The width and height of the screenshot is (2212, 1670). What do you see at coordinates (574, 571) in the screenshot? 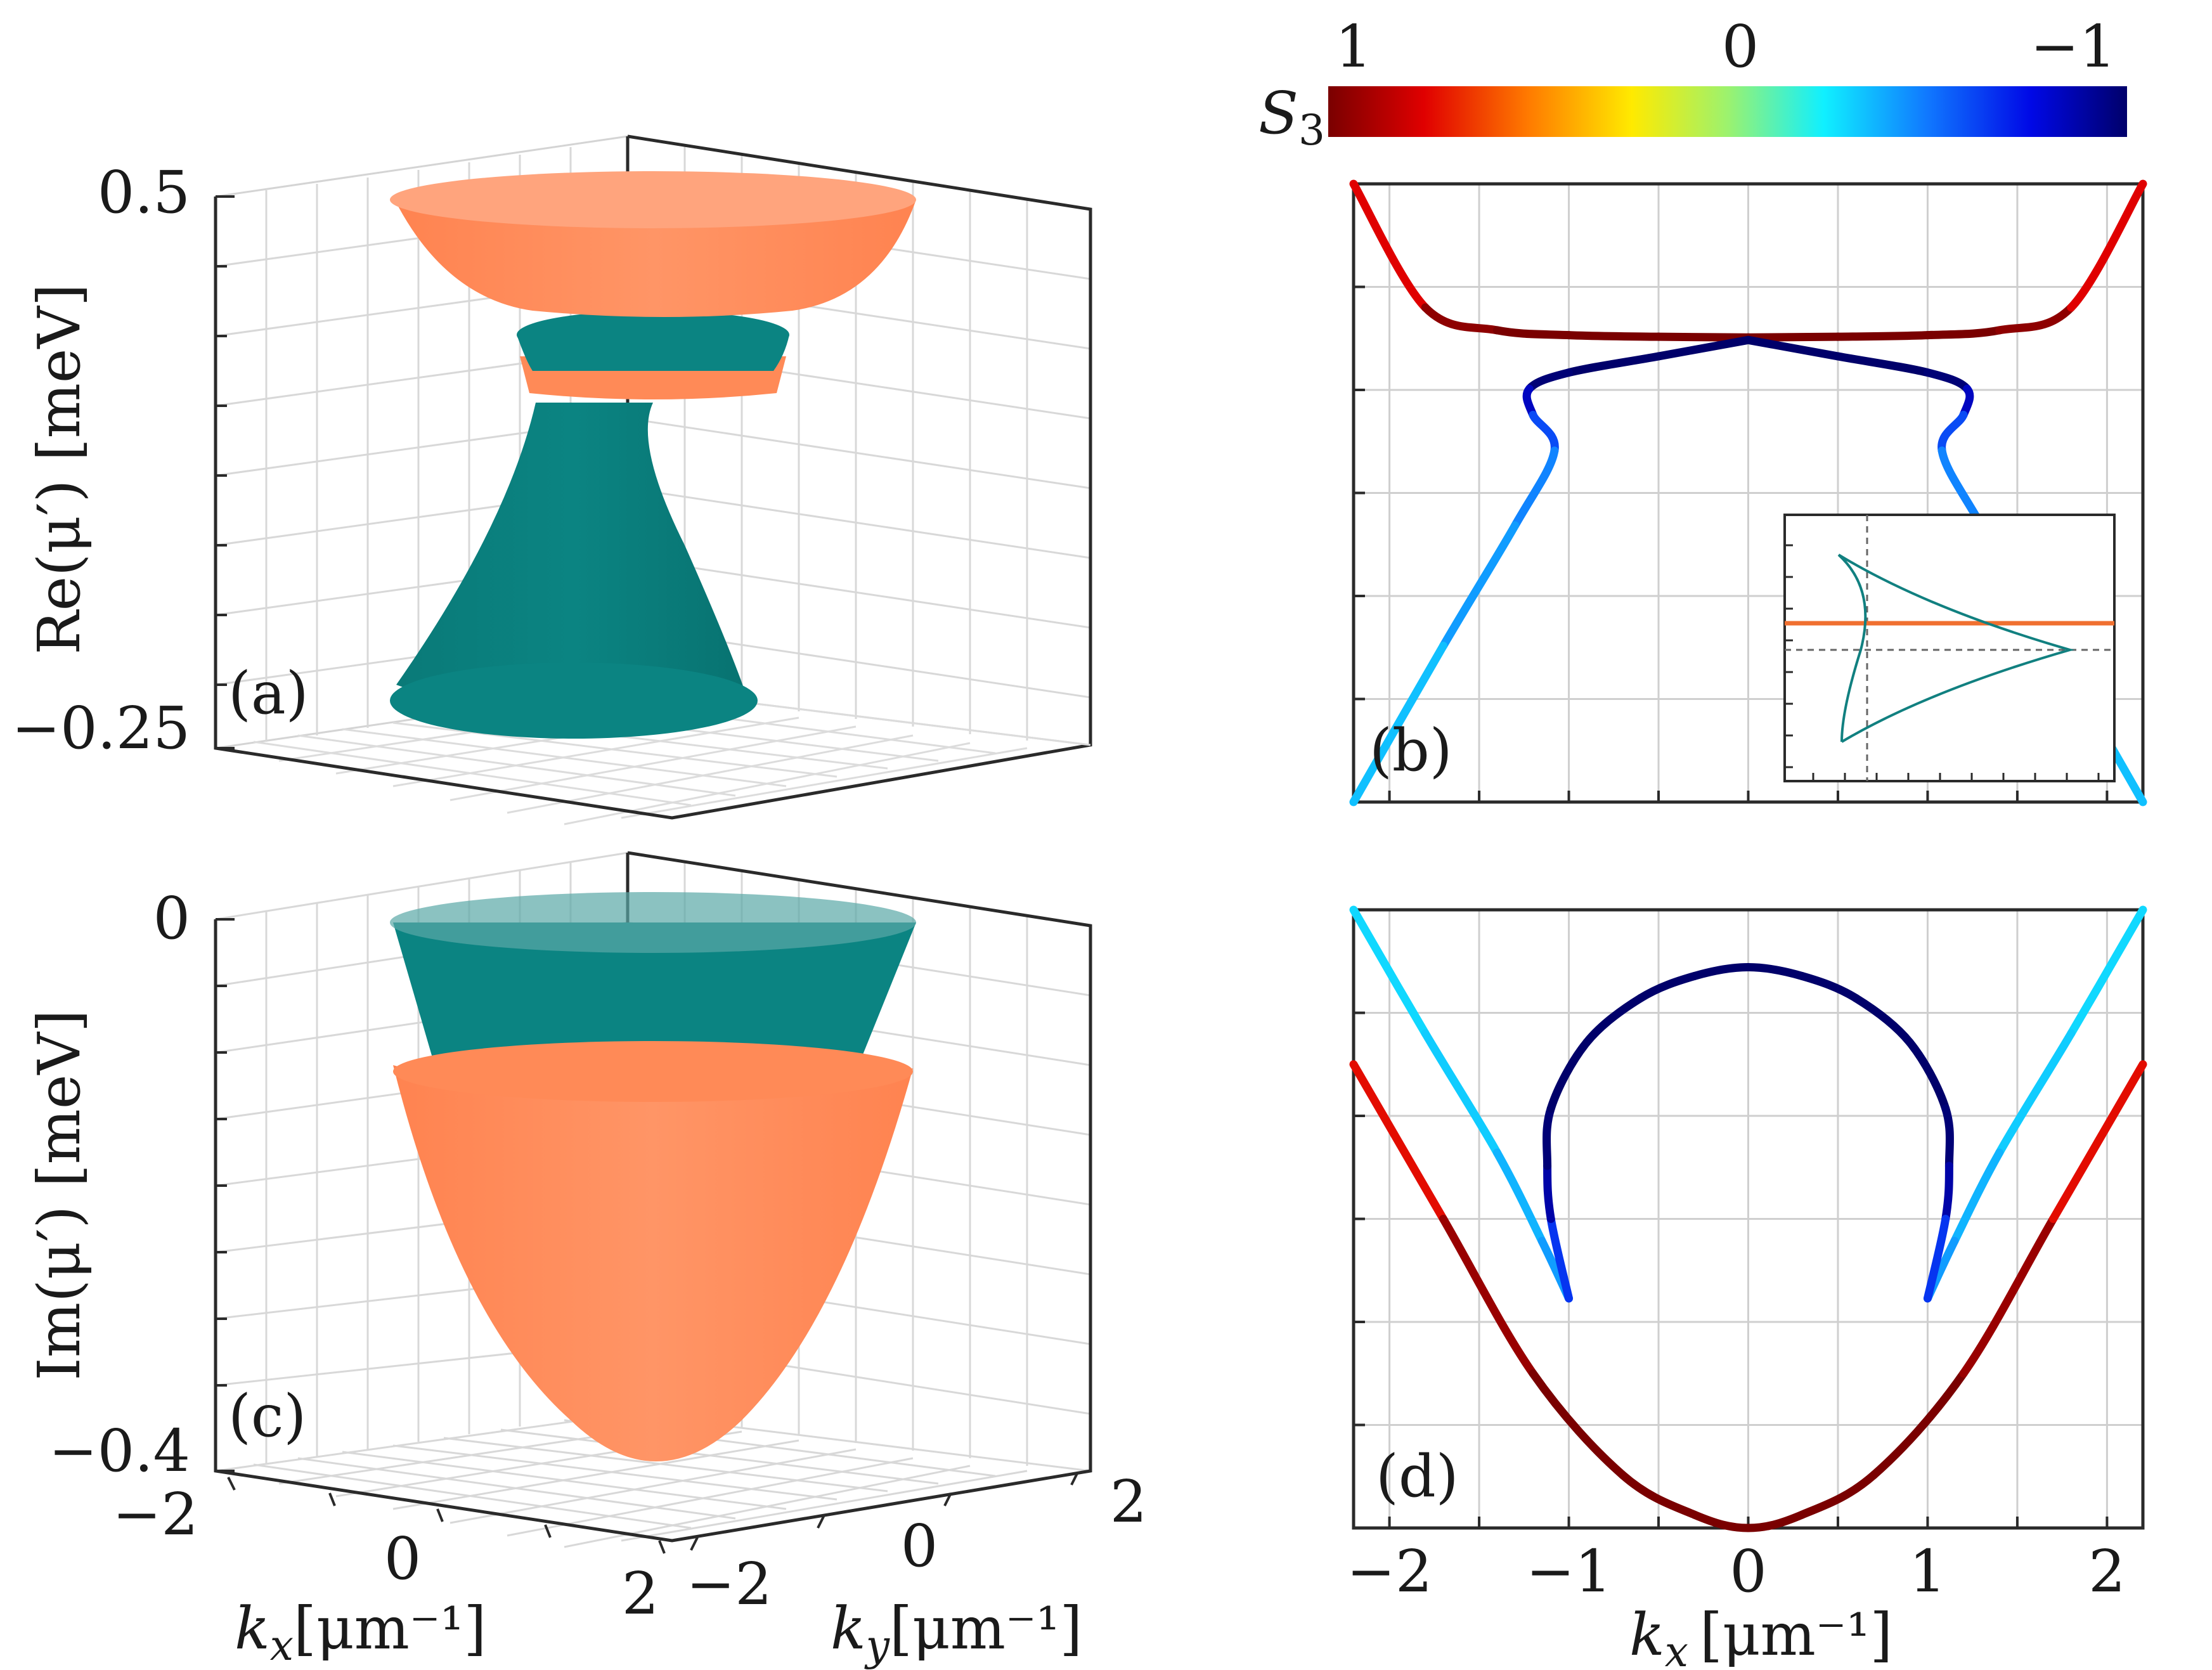
I see `panel-a-teal-cone` at bounding box center [574, 571].